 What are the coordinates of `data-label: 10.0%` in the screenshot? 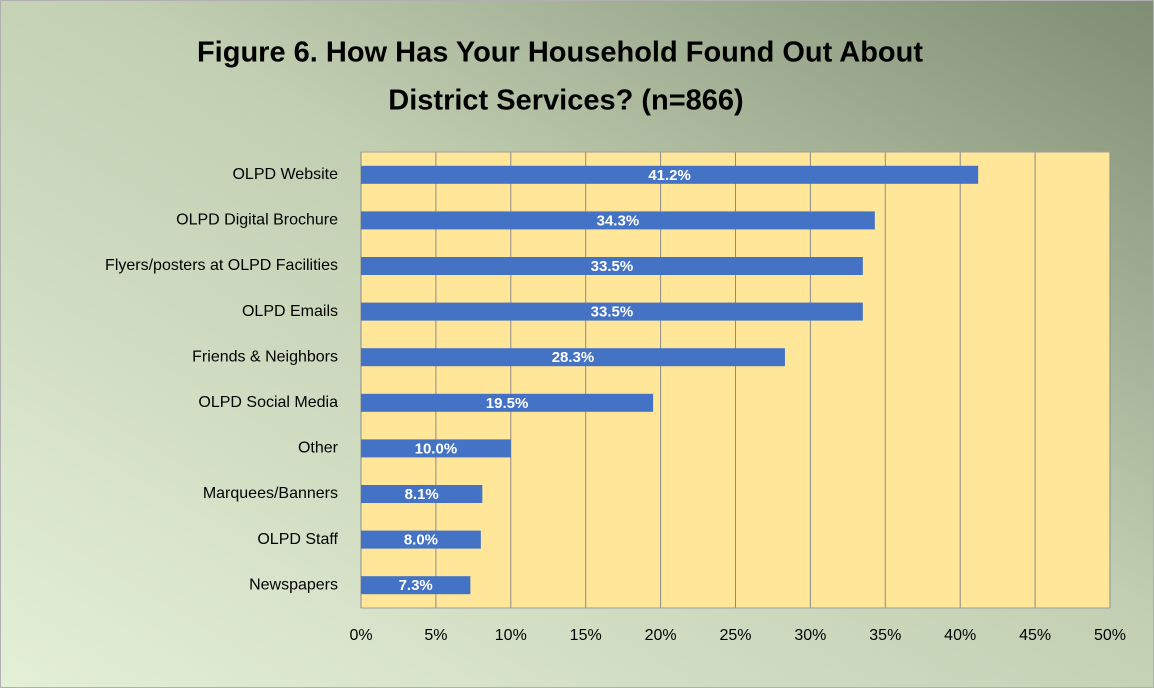 It's located at (436, 448).